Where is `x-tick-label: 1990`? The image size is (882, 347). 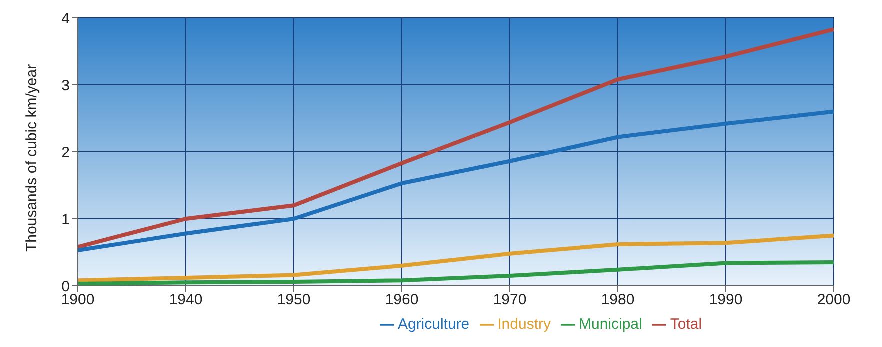 x-tick-label: 1990 is located at coordinates (726, 300).